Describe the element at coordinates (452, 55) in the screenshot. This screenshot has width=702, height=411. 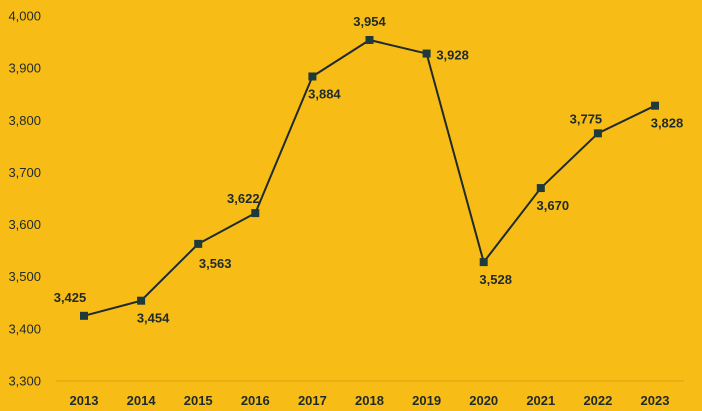
I see `data-label: 3,928` at that location.